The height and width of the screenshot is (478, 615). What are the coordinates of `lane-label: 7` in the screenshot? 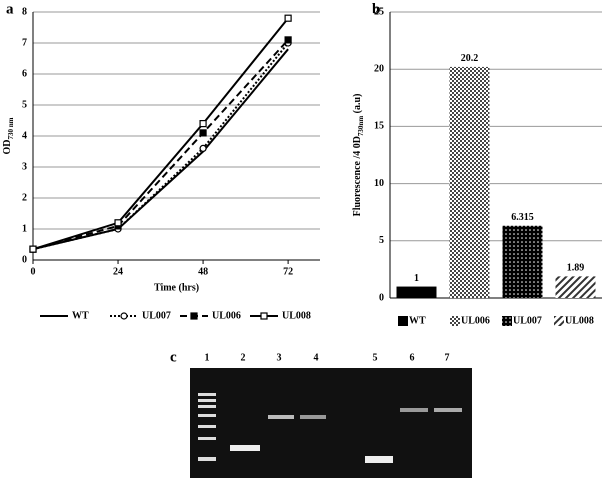 It's located at (447, 357).